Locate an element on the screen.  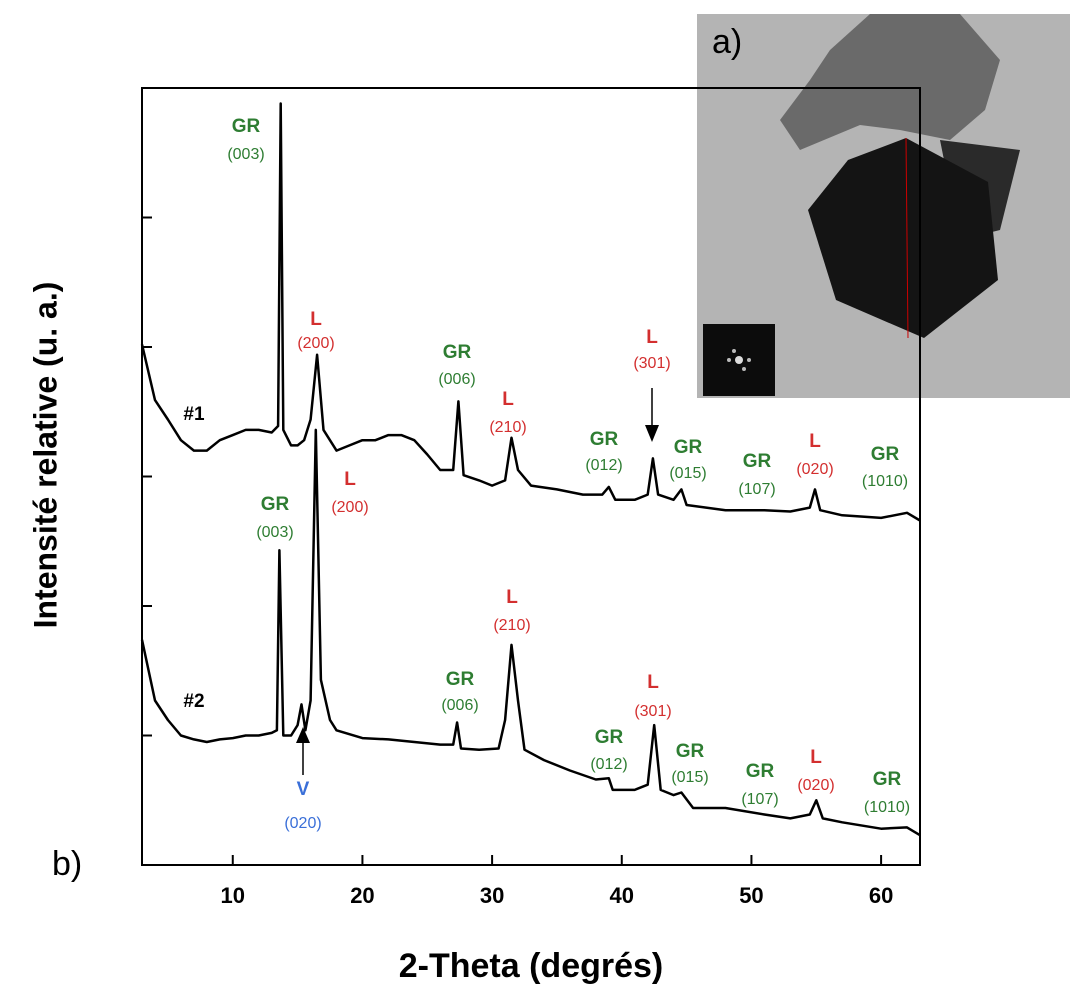
x-axis-label: 2-Theta (degrés) is located at coordinates (531, 966).